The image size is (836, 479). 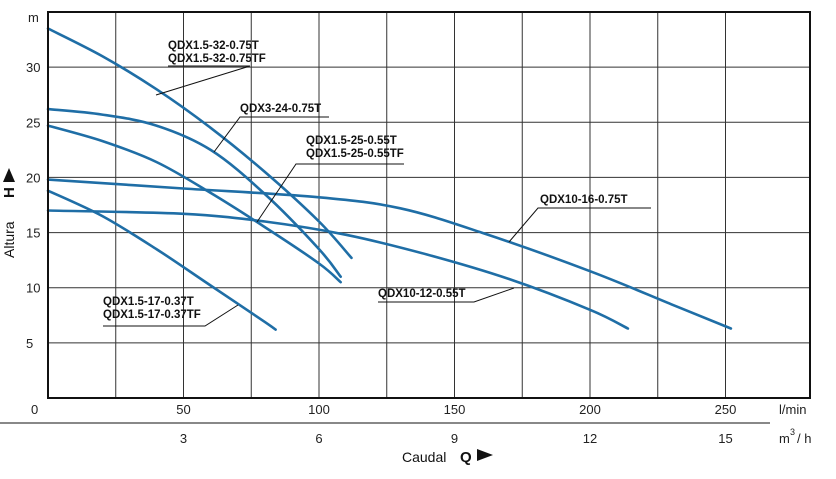 I want to click on x-title-symbol: Q, so click(x=466, y=457).